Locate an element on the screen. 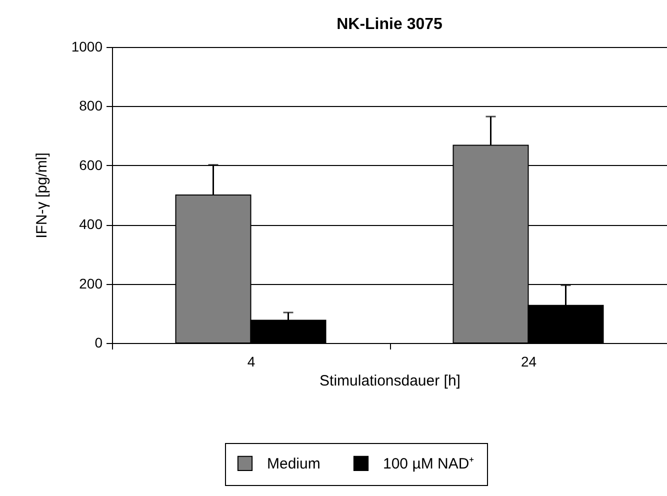 This screenshot has height=496, width=667. legend-label: Medium is located at coordinates (293, 463).